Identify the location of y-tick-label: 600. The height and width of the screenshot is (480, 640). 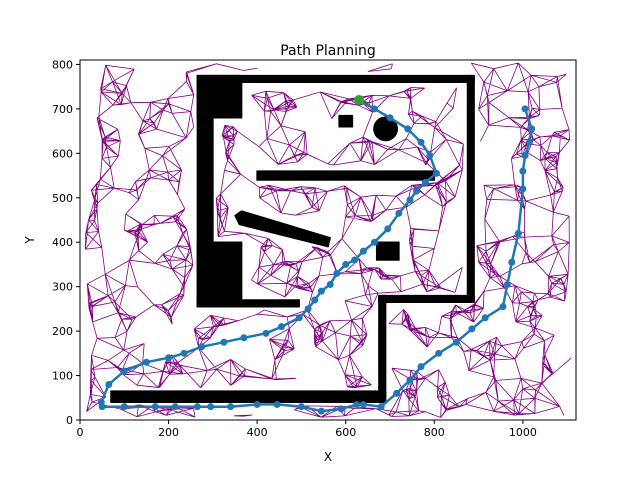
(62, 153).